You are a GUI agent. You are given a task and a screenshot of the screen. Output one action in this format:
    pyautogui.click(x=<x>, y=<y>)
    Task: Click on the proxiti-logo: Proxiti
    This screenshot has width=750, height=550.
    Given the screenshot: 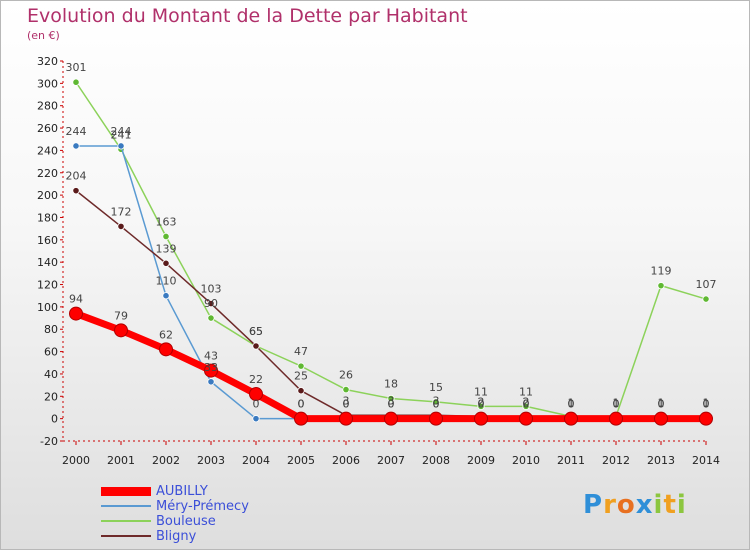 What is the action you would take?
    pyautogui.click(x=635, y=505)
    